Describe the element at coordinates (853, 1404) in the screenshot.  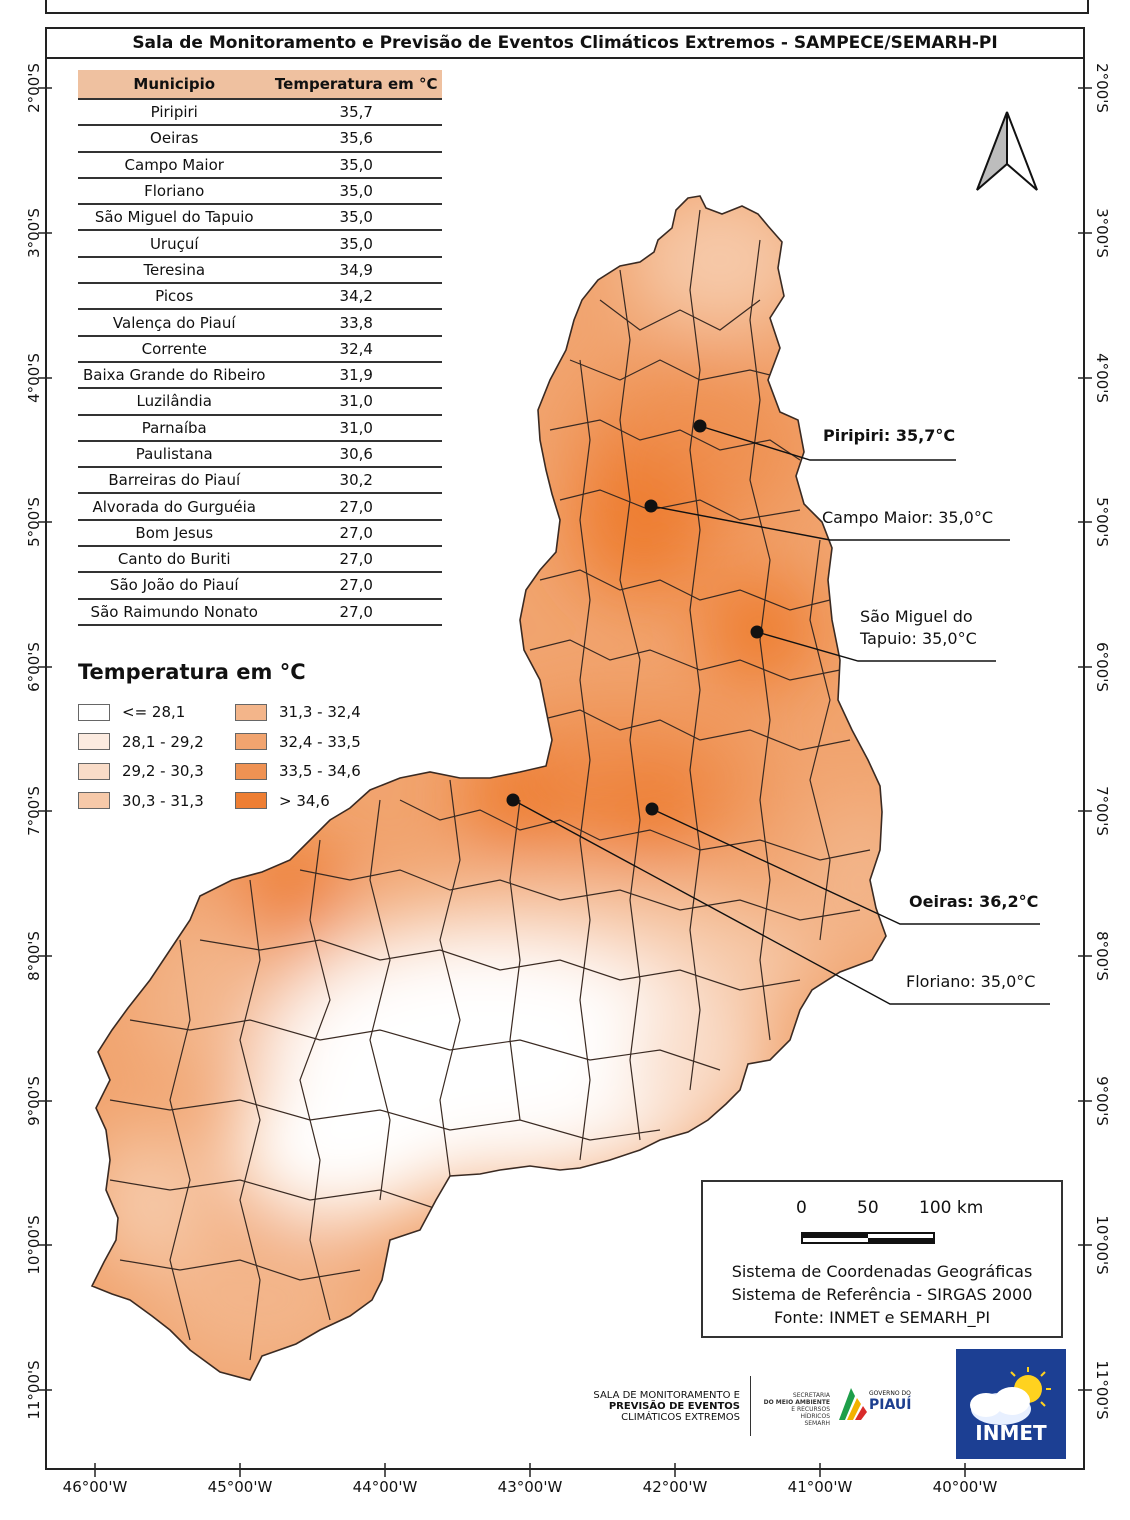
I see `piaui-emblem-icon` at that location.